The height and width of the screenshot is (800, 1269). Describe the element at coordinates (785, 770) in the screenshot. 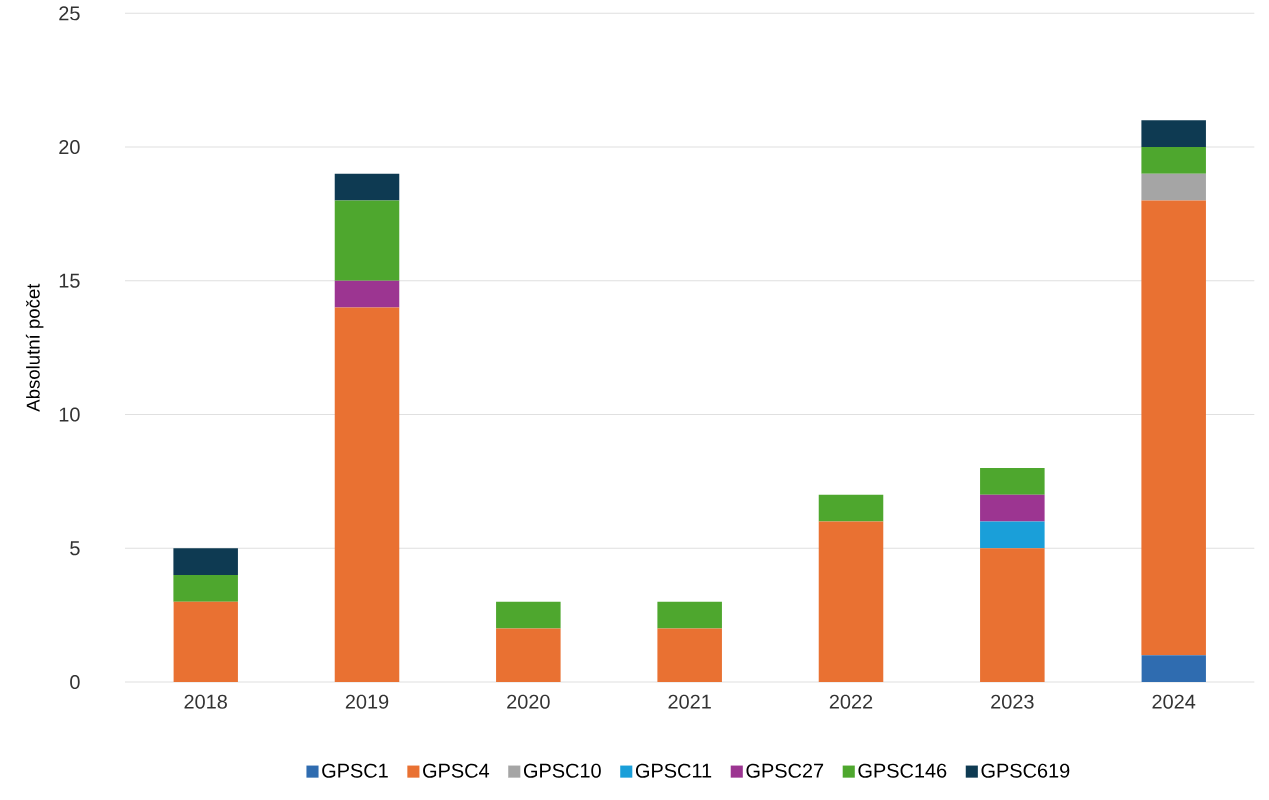

I see `legend-label: GPSC27` at that location.